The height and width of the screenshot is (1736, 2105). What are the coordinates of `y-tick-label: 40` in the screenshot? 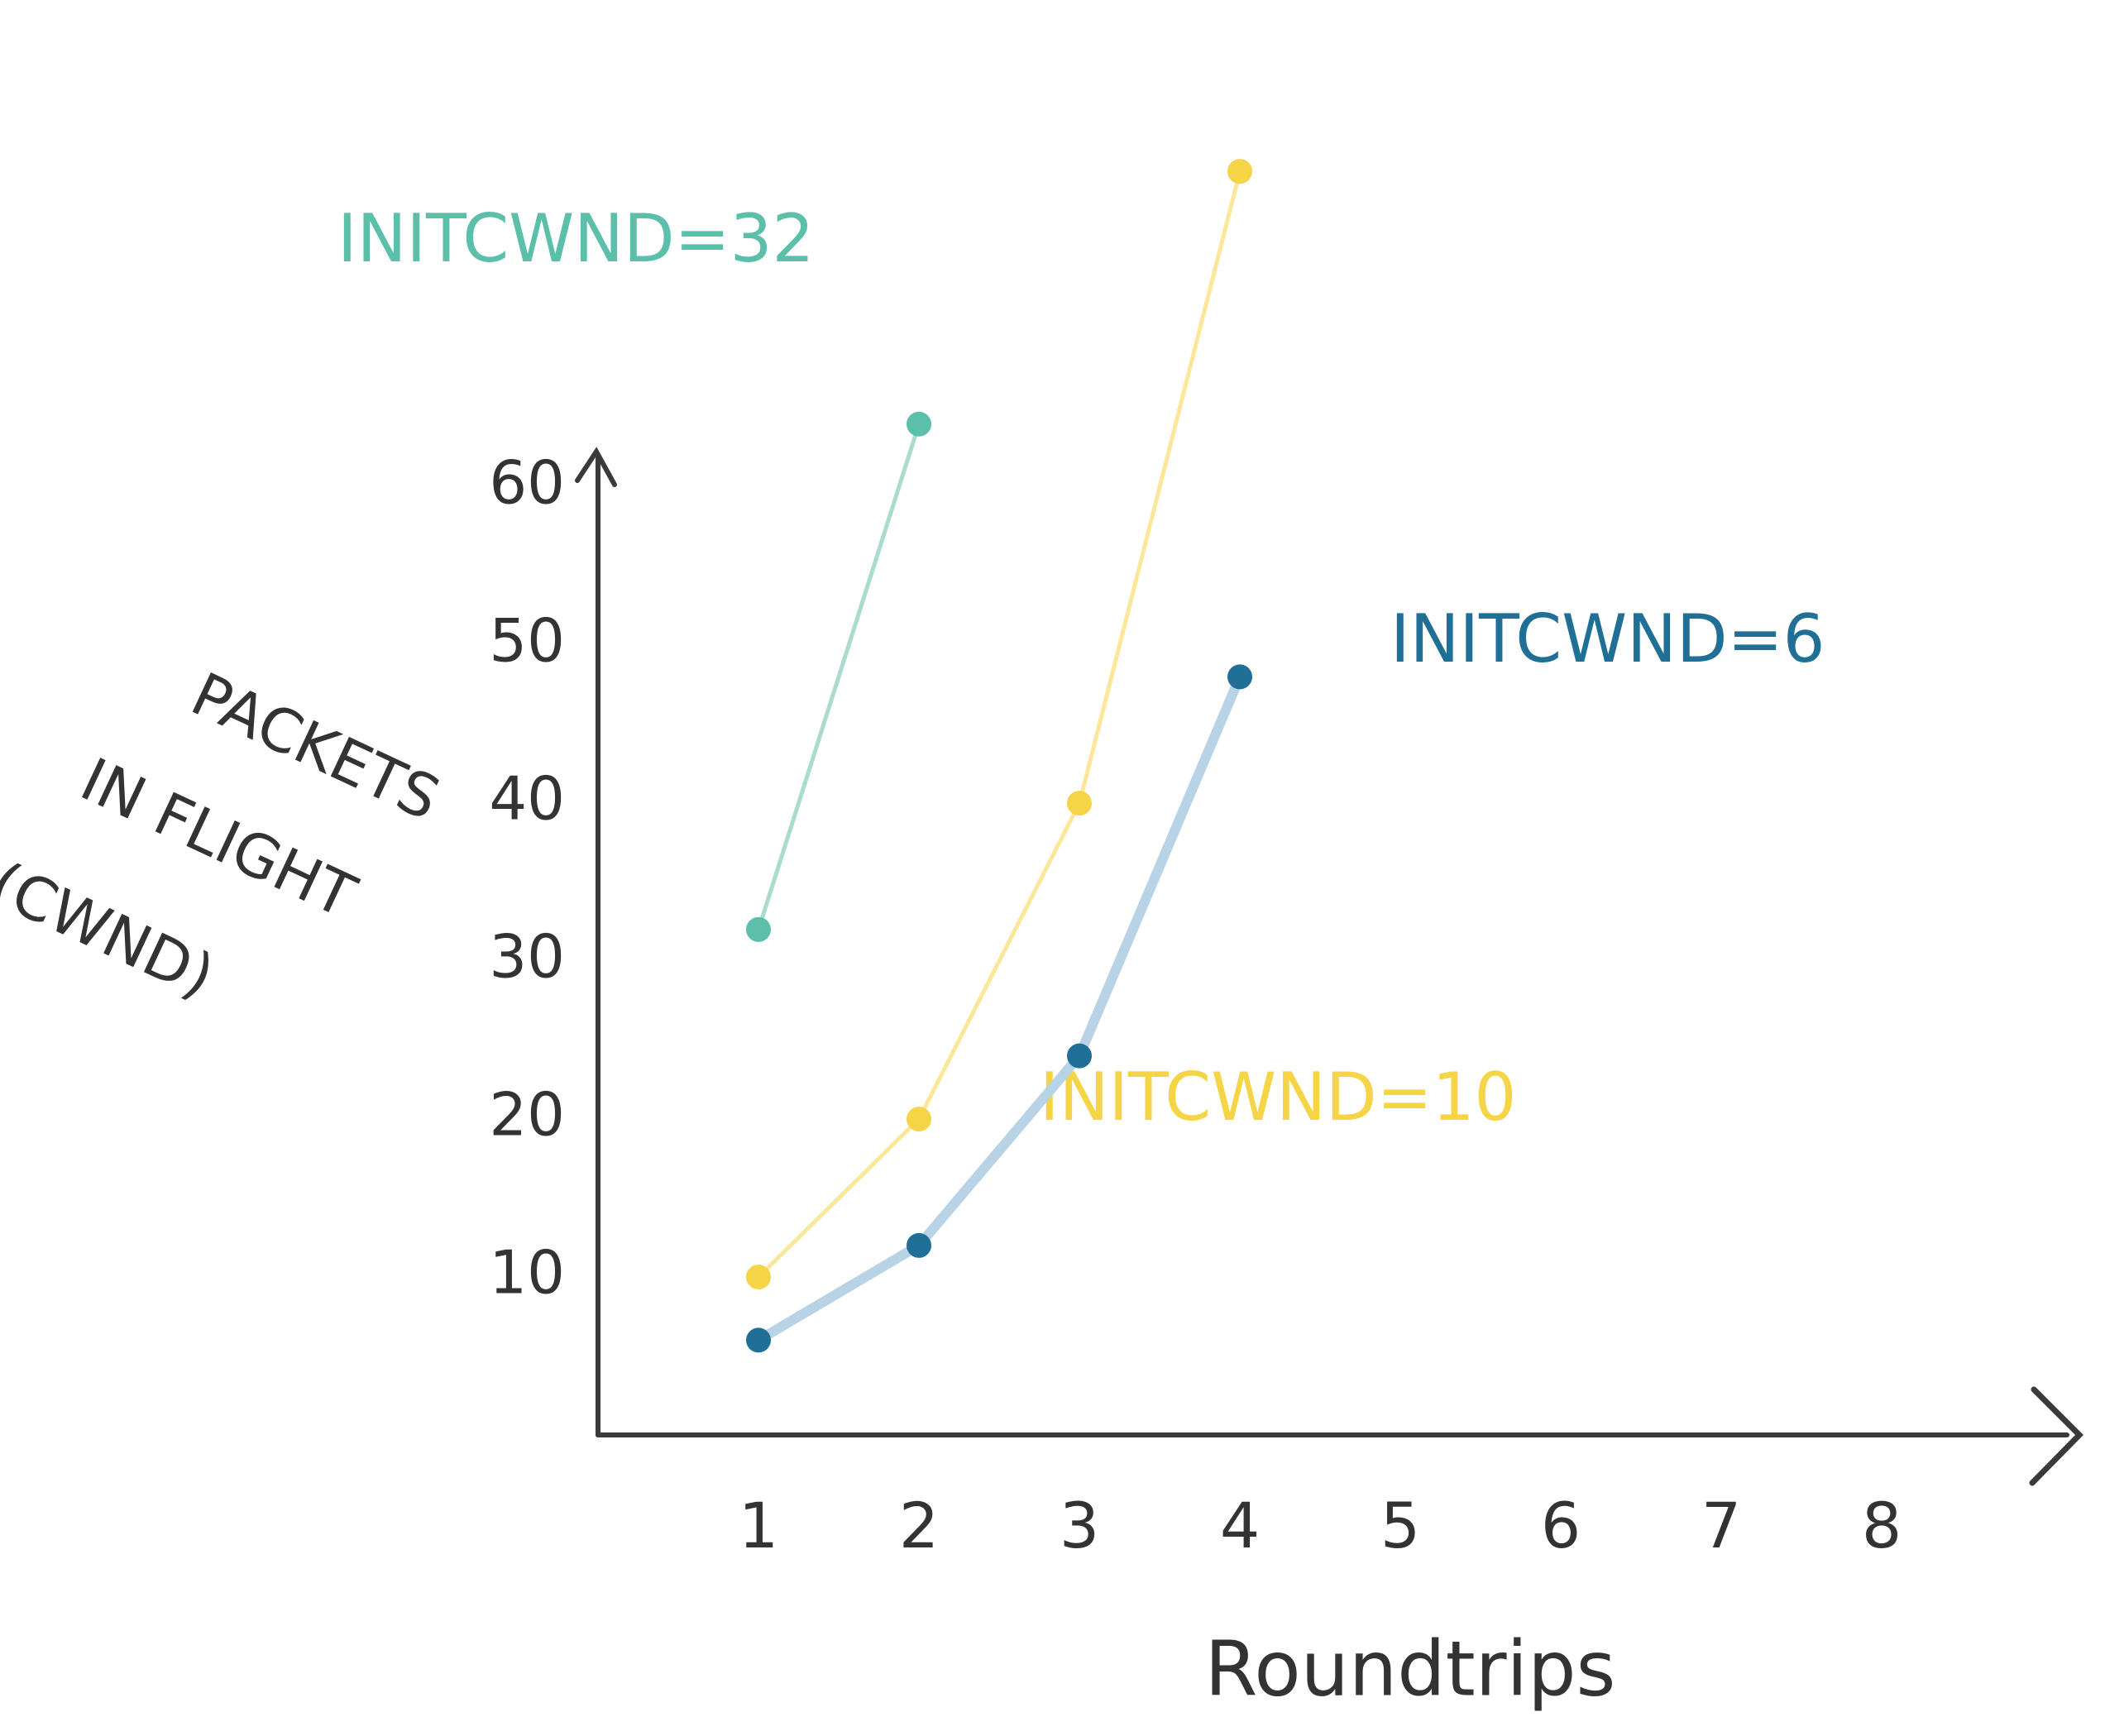 It's located at (527, 799).